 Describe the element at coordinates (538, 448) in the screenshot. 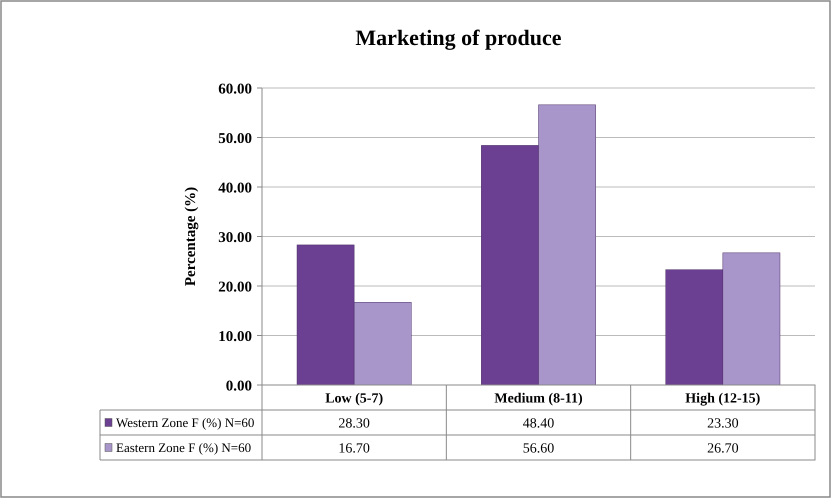

I see `data-label: 56.60` at that location.